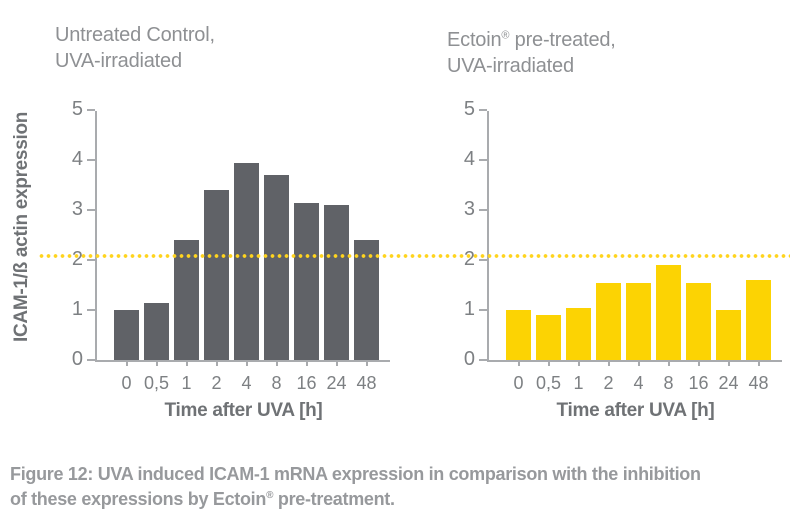  Describe the element at coordinates (531, 39) in the screenshot. I see `right-chart-title-line1: Ectoin® pre-treated,` at that location.